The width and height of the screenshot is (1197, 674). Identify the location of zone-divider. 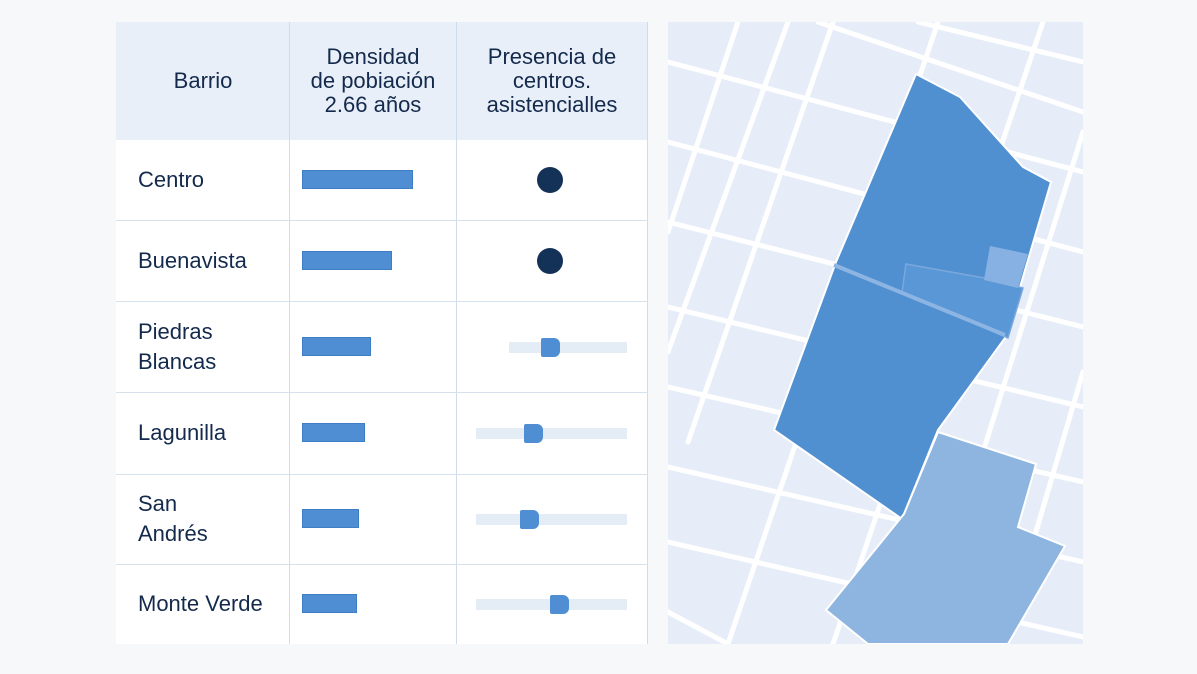
(919, 300).